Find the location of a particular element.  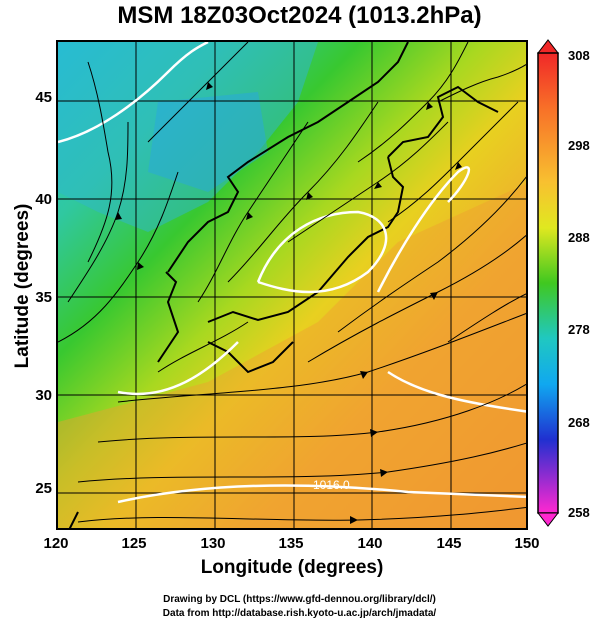

y-tick-label: 40 is located at coordinates (43, 199).